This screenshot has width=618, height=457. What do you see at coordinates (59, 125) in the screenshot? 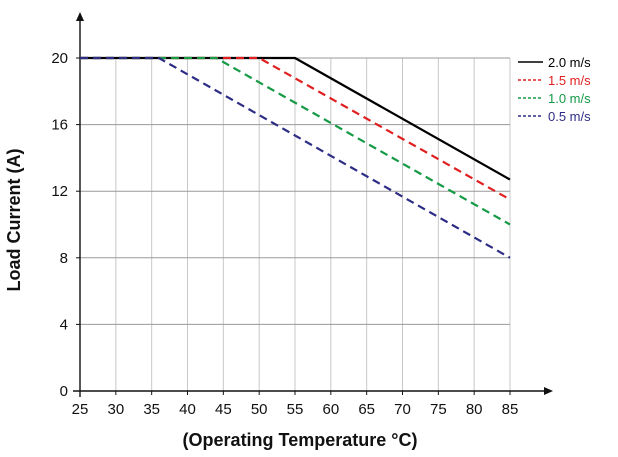
I see `y-tick-label: 16` at bounding box center [59, 125].